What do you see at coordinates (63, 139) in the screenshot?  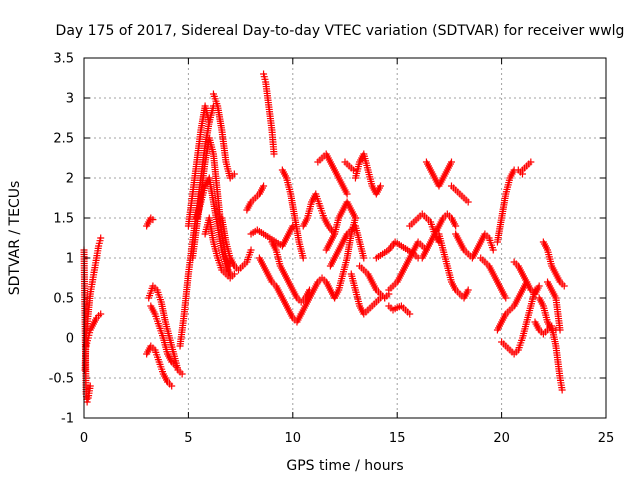 I see `y-tick-label: 2.5` at bounding box center [63, 139].